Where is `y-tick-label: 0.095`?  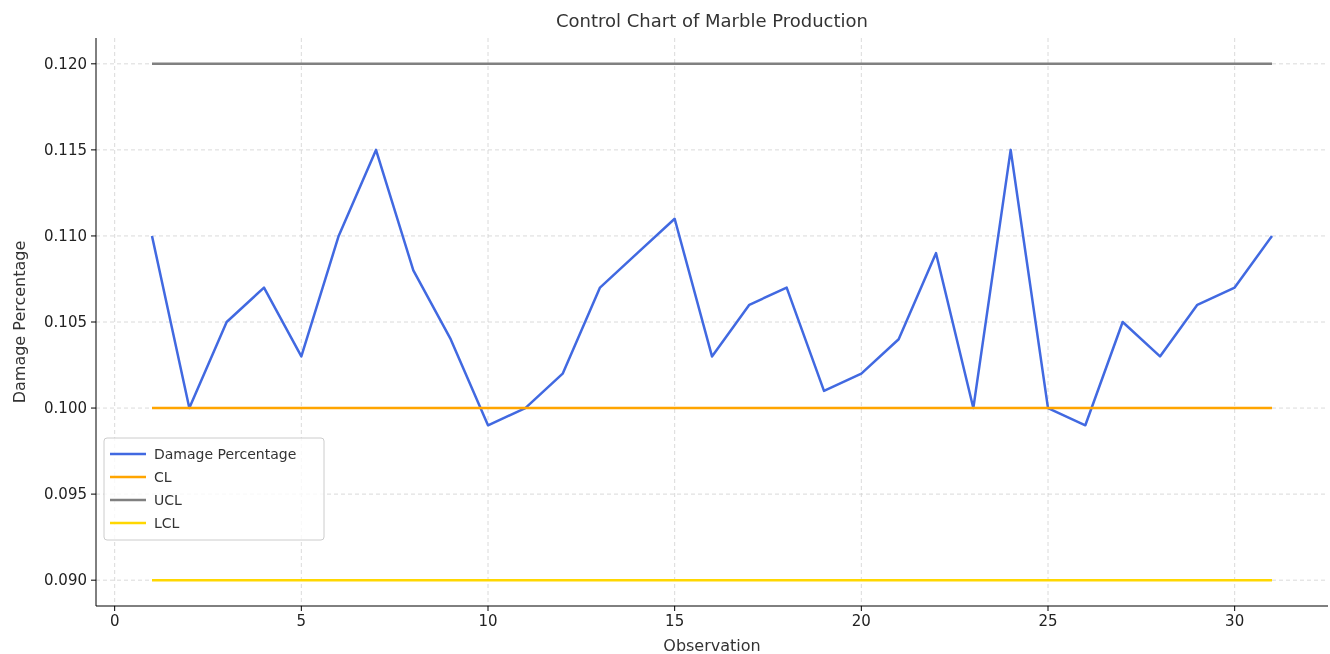
y-tick-label: 0.095 is located at coordinates (65, 494).